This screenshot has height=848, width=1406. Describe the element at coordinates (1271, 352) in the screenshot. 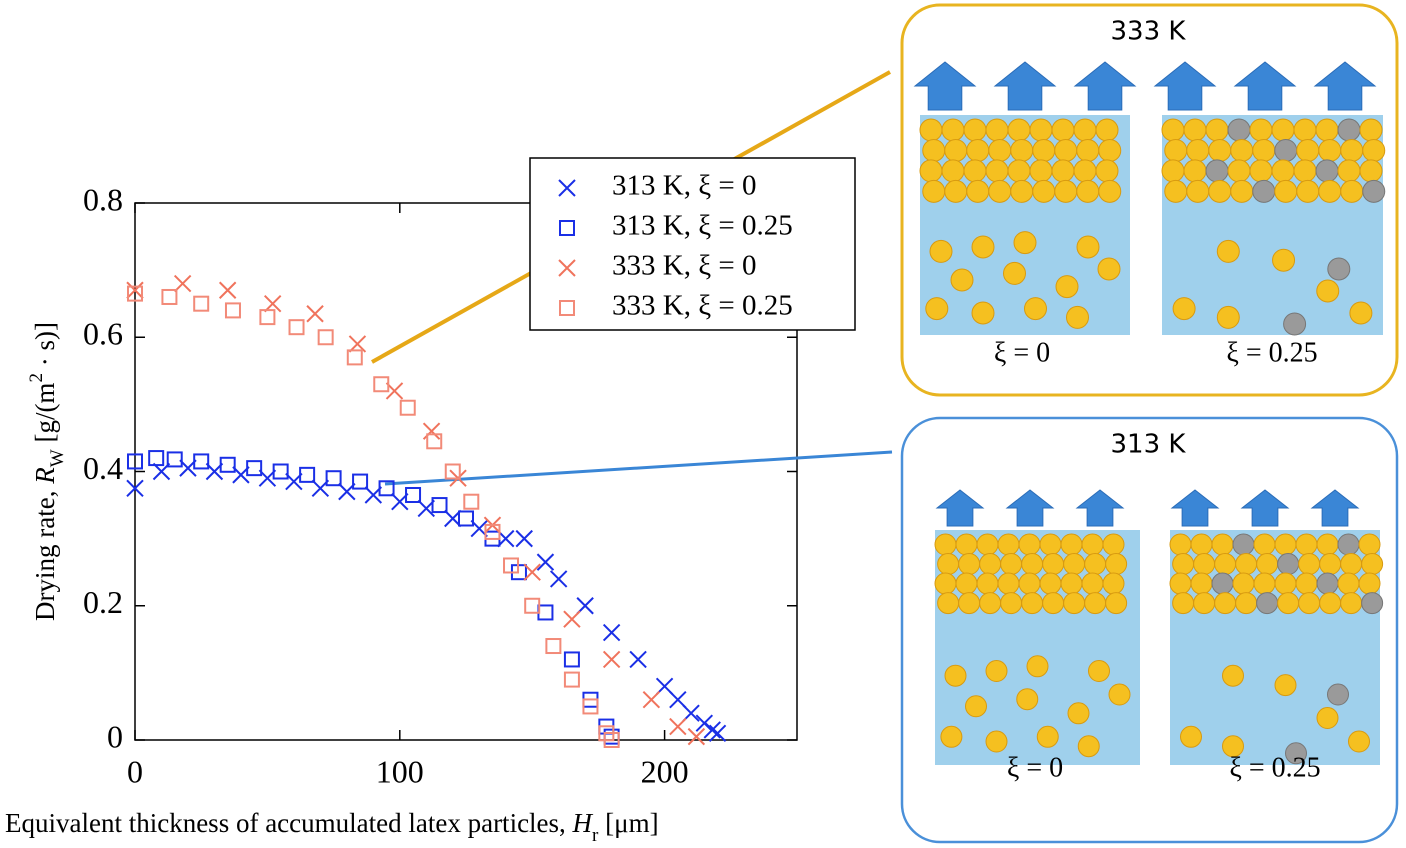

I see `panel-label: ξ = 0.25` at that location.